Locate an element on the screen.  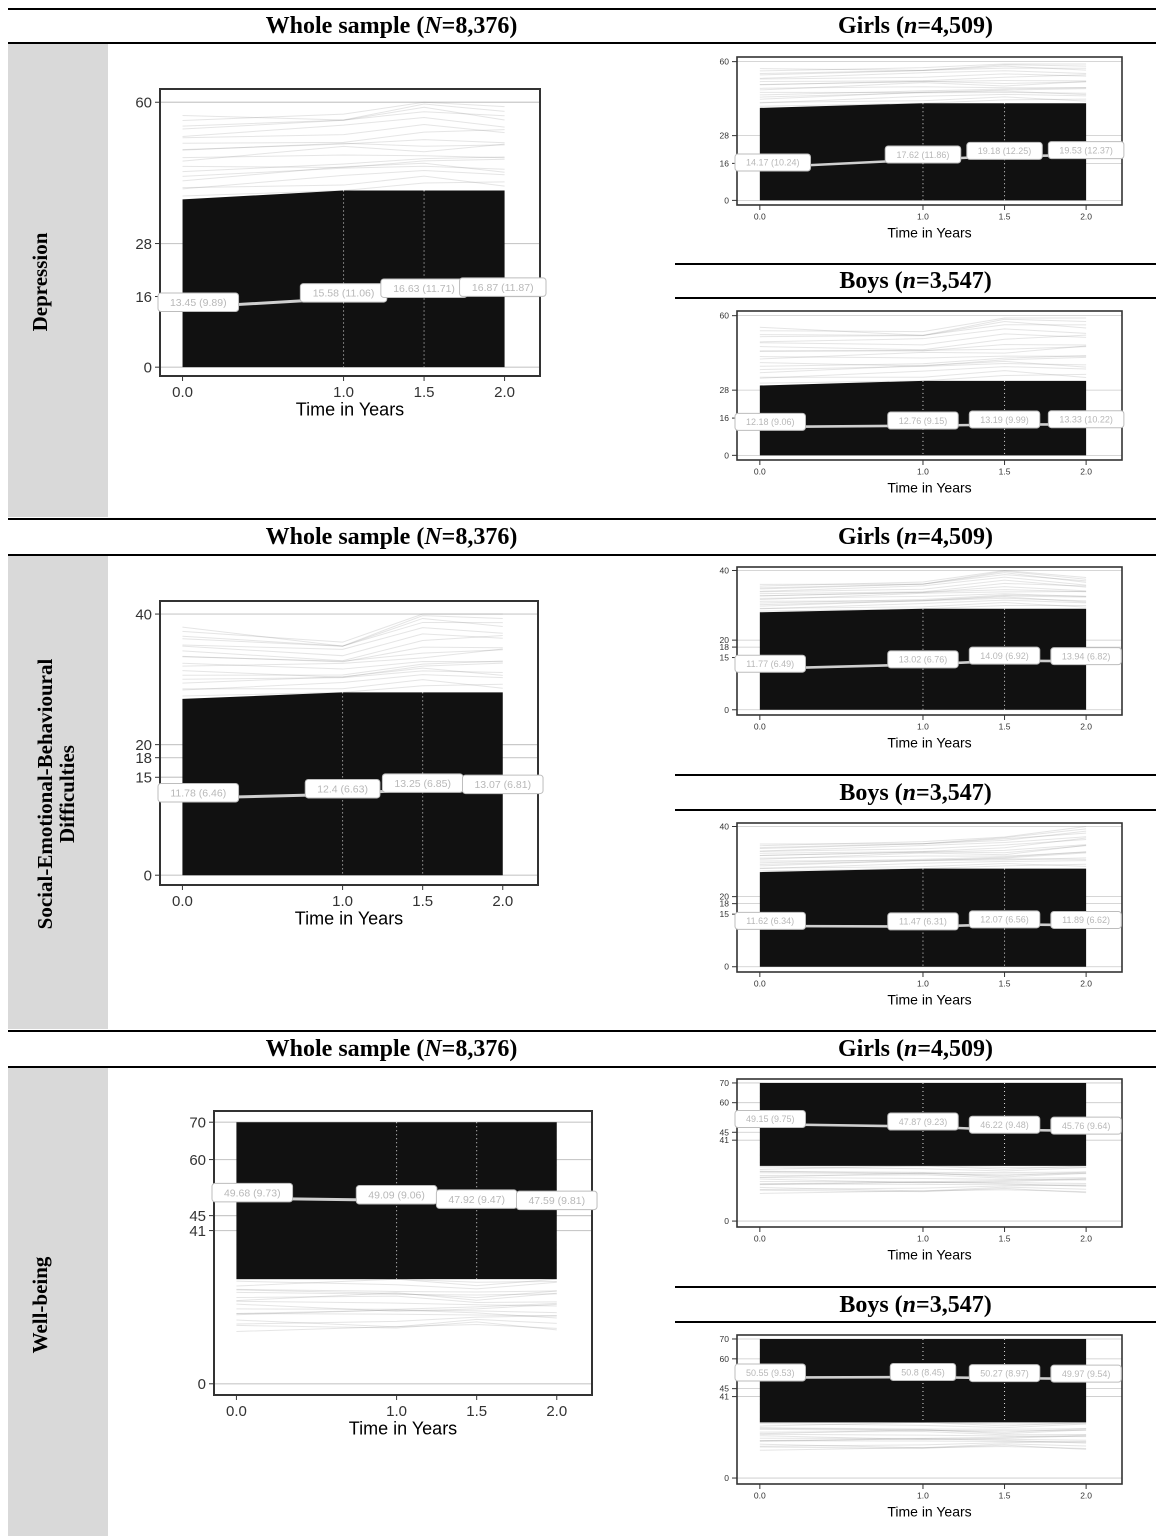
y-tick-label-4: 70 is located at coordinates (197, 1122).